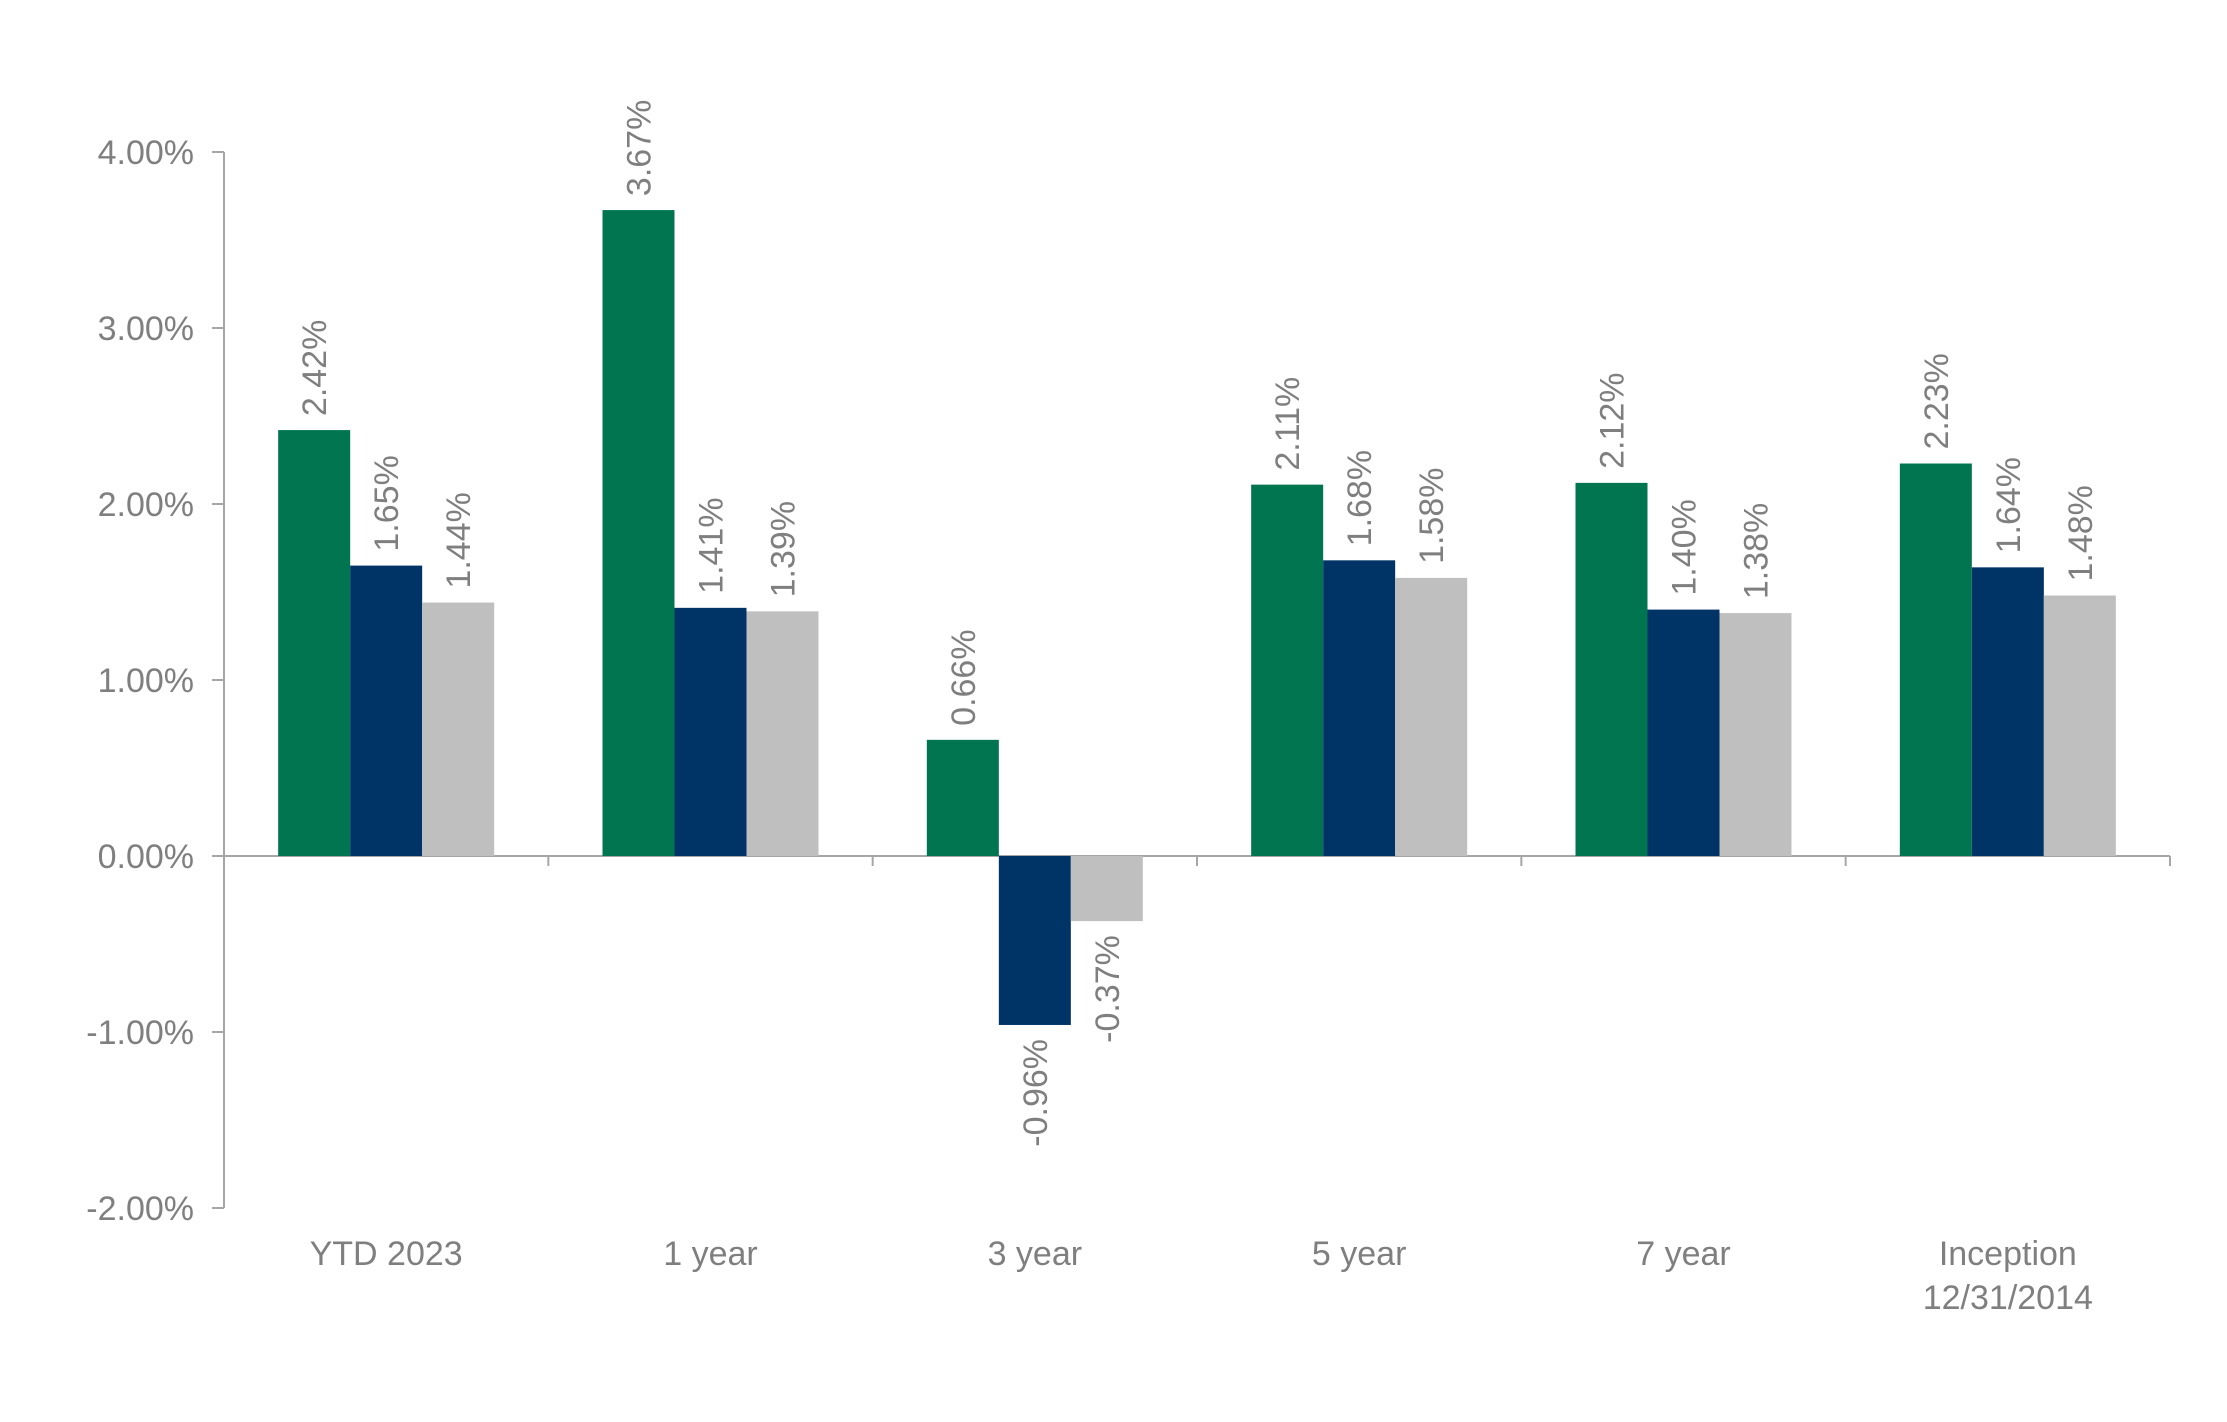 The image size is (2227, 1422). What do you see at coordinates (1360, 498) in the screenshot?
I see `data-label: 1.68%` at bounding box center [1360, 498].